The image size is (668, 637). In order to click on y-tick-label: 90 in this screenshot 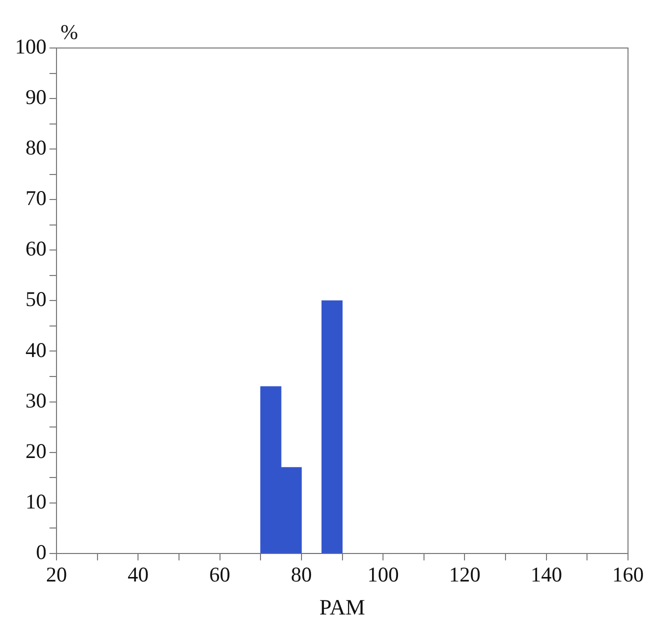, I will do `click(36, 97)`.